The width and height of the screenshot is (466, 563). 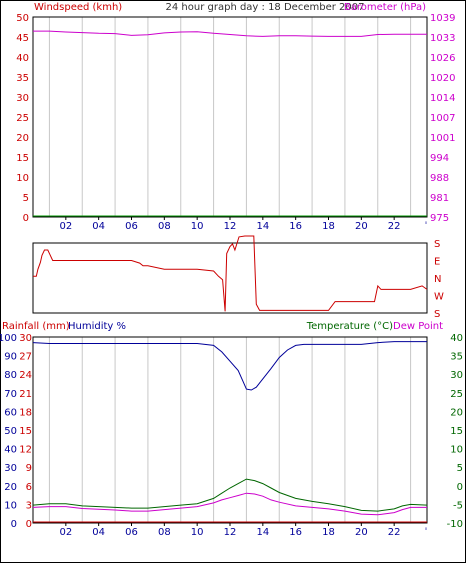 What do you see at coordinates (458, 505) in the screenshot?
I see `temperature-tick-label: -5` at bounding box center [458, 505].